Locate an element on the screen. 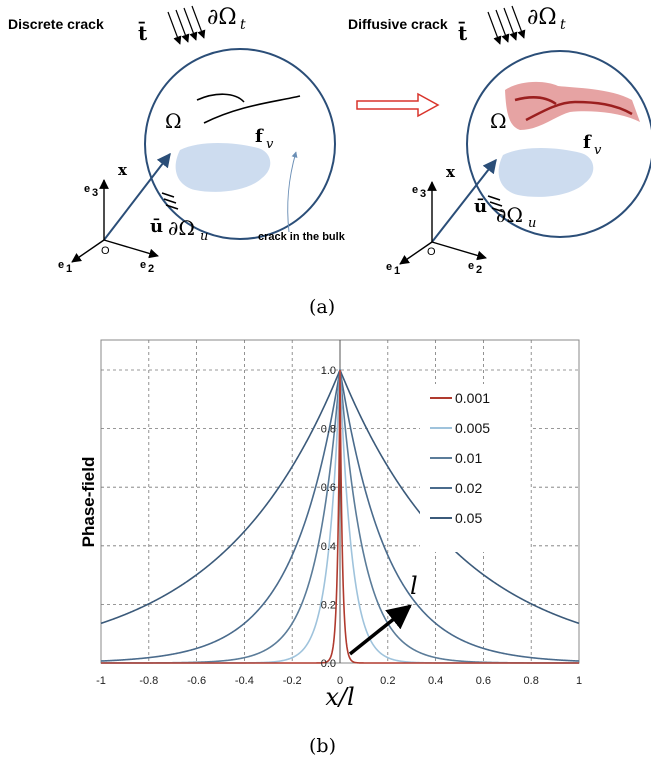 Image resolution: width=651 pixels, height=765 pixels. e3-label: e is located at coordinates (87, 189).